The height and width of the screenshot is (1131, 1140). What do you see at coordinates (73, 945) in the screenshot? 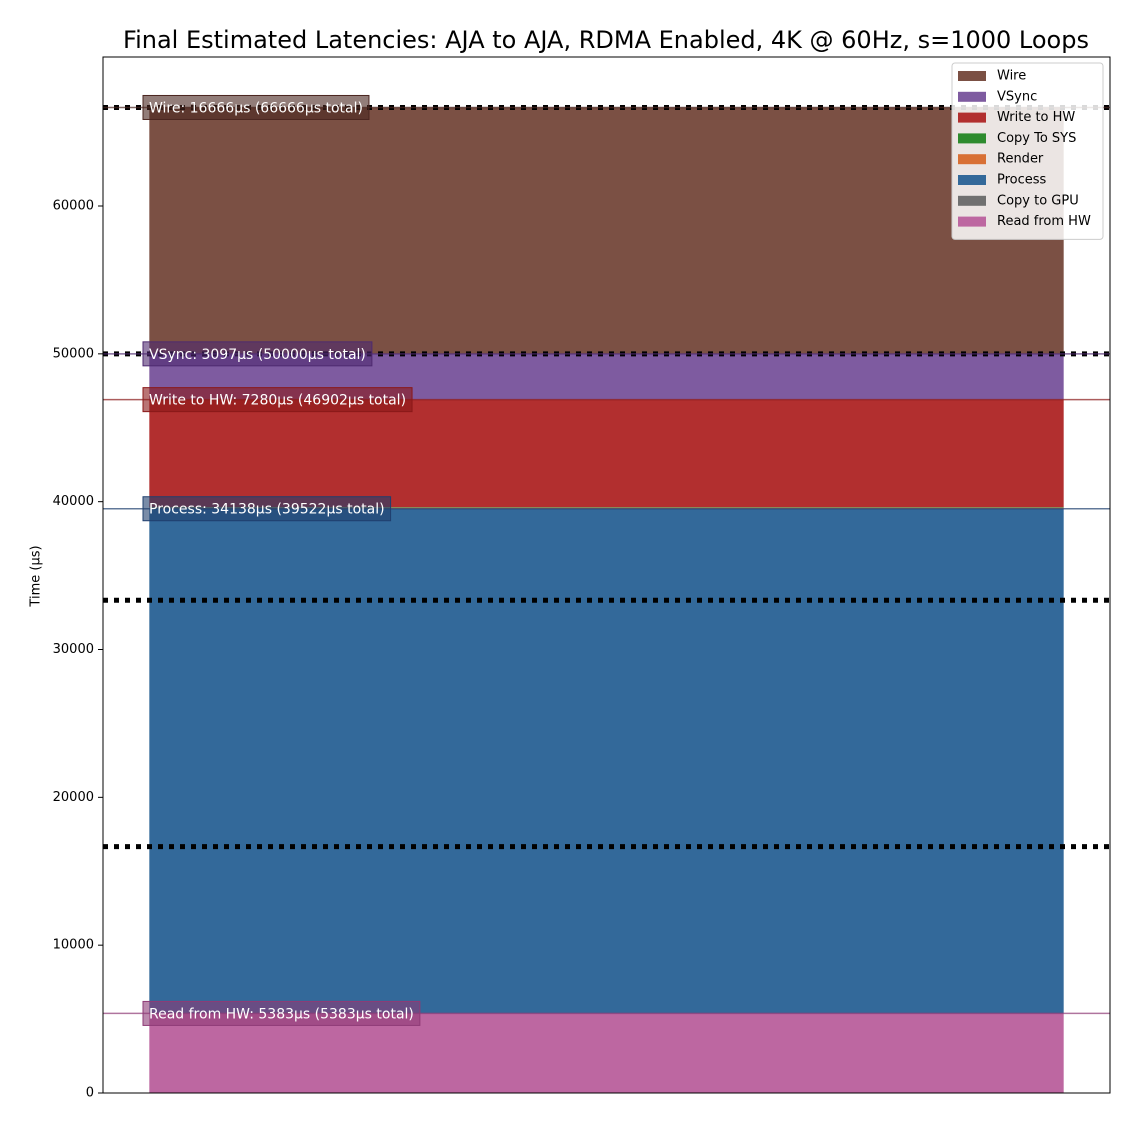
I see `y-tick-label: 10000` at bounding box center [73, 945].